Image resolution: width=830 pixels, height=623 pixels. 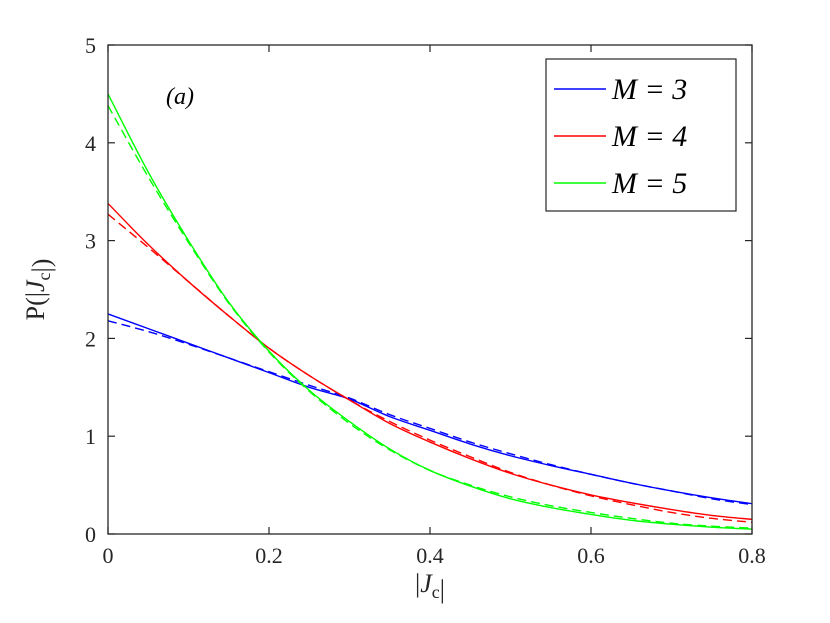 I want to click on y-axis-label-text-subscript: c, so click(x=44, y=277).